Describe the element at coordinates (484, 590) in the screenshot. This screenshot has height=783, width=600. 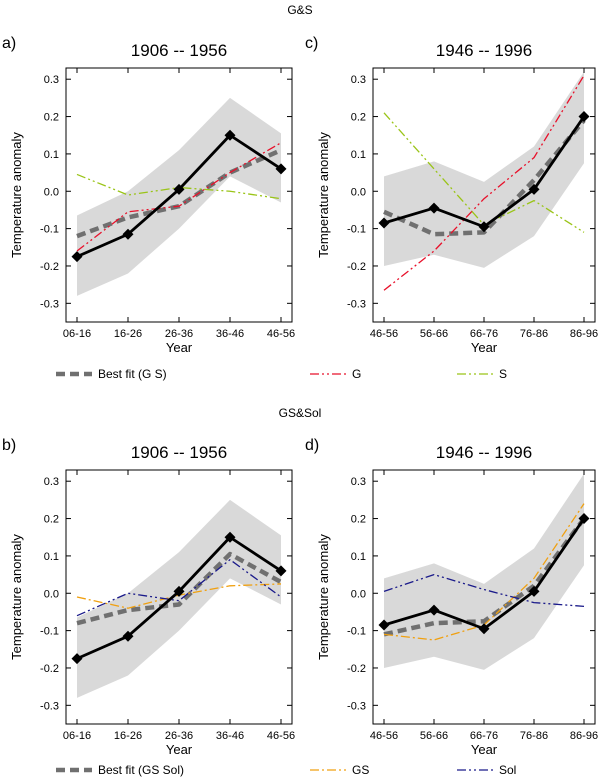
I see `series-line-sol` at that location.